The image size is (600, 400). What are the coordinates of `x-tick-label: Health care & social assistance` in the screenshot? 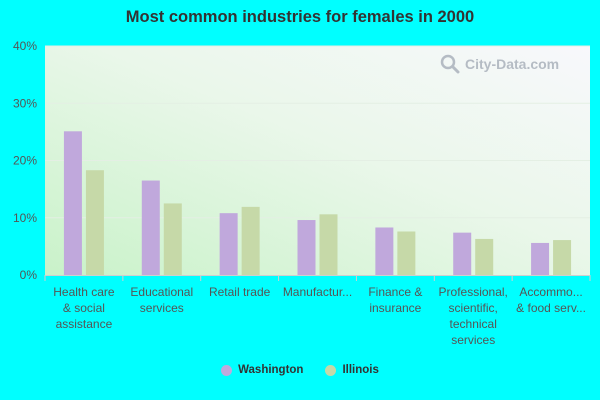 It's located at (84, 308).